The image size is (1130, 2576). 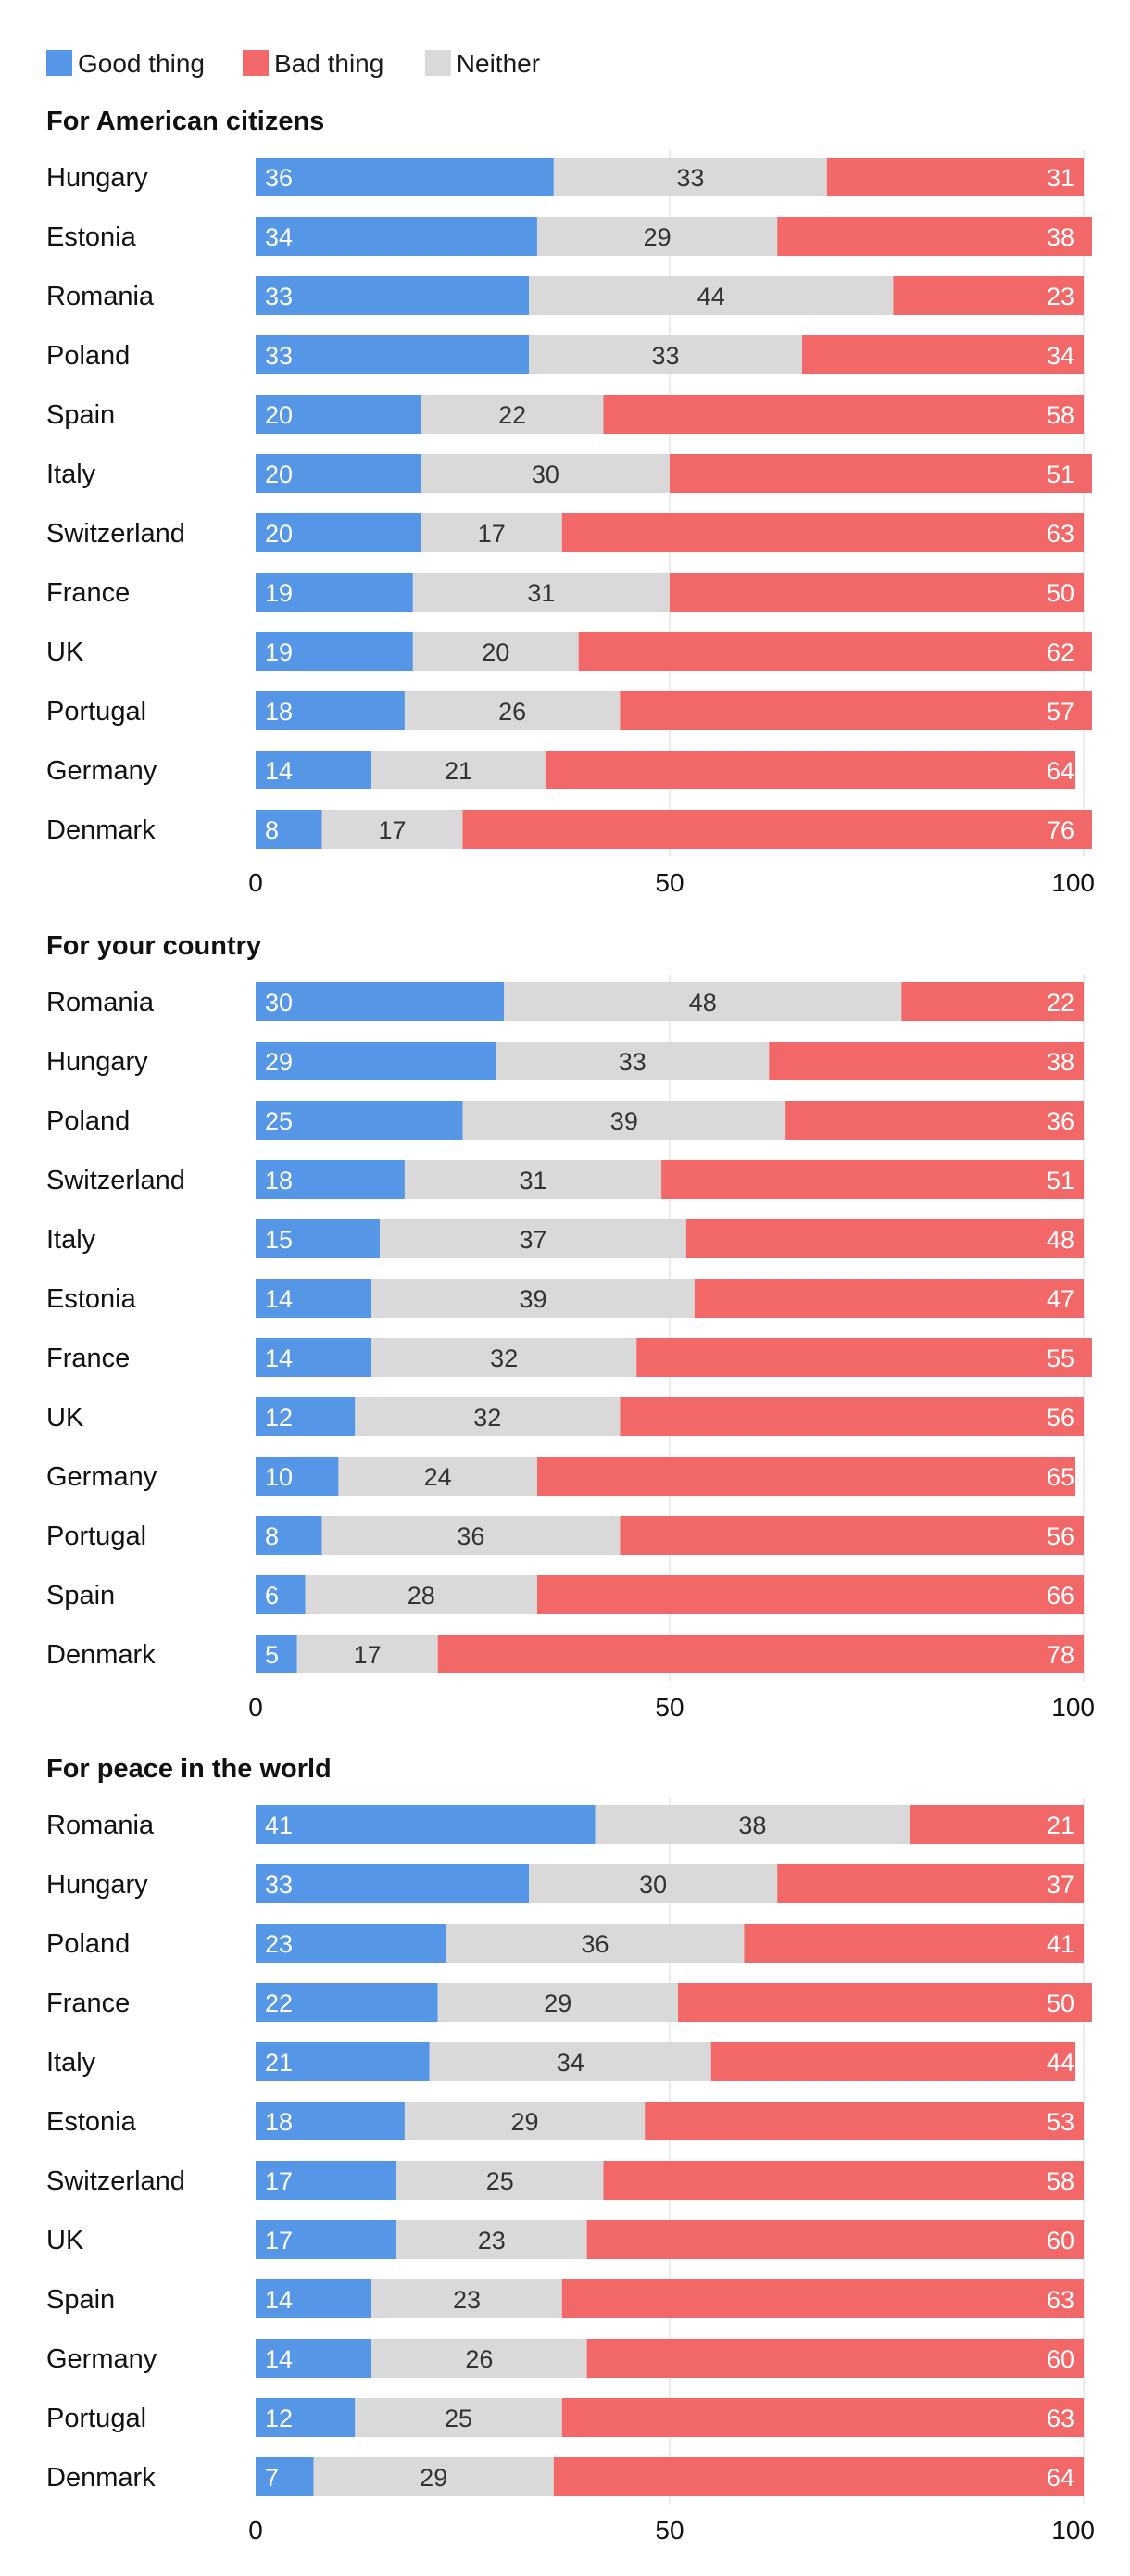 I want to click on data-label-bad: 53, so click(x=1060, y=2122).